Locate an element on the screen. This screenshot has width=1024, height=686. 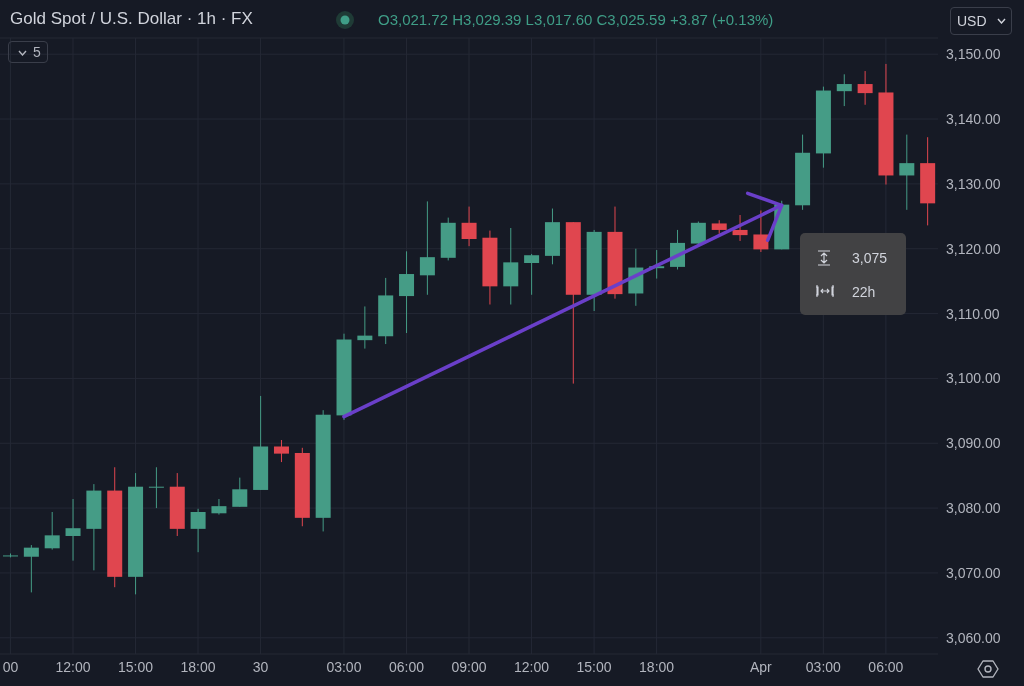
annotation: 3,075 is located at coordinates (870, 258).